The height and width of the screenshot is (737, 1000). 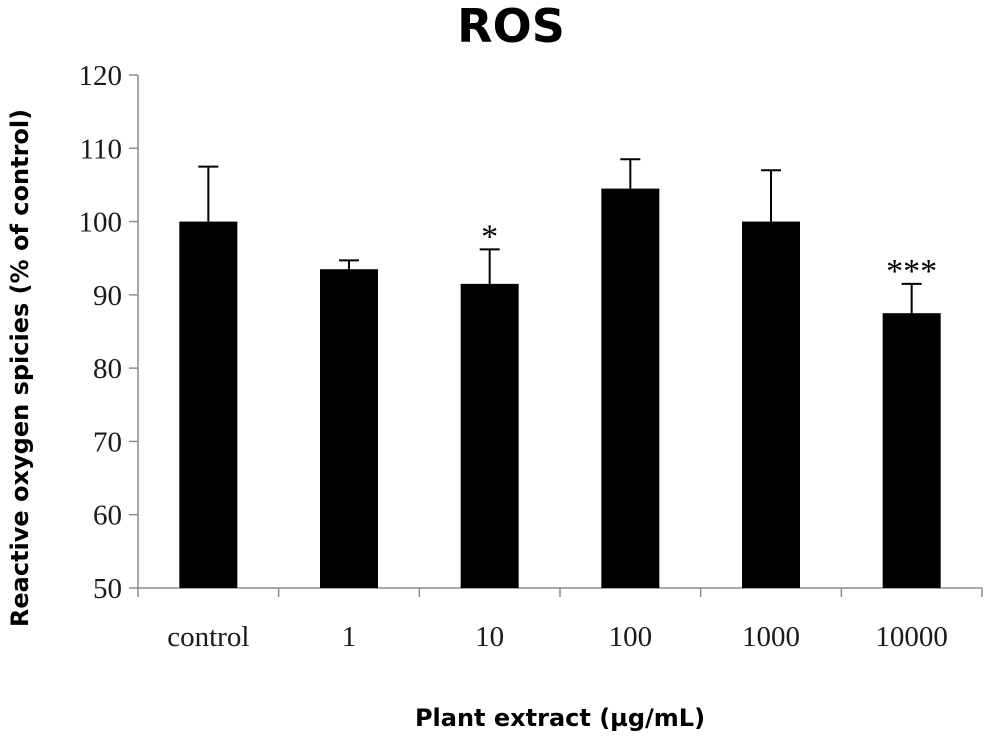 What do you see at coordinates (911, 637) in the screenshot?
I see `x-tick-label: 10000` at bounding box center [911, 637].